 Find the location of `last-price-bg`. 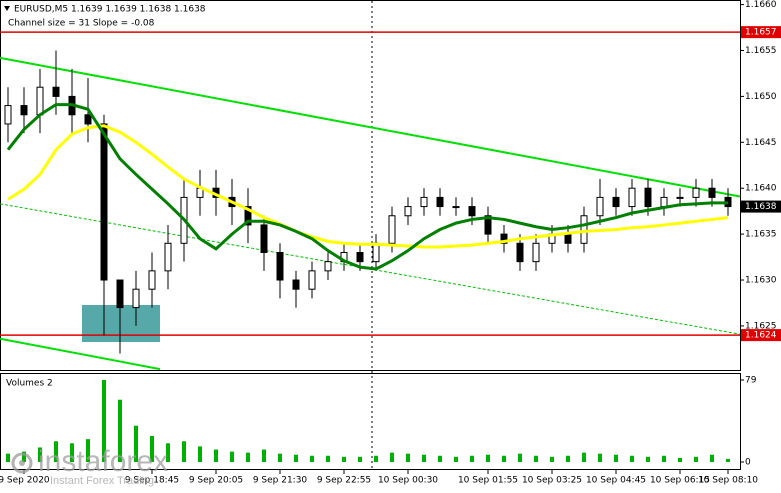

last-price-bg is located at coordinates (761, 206).